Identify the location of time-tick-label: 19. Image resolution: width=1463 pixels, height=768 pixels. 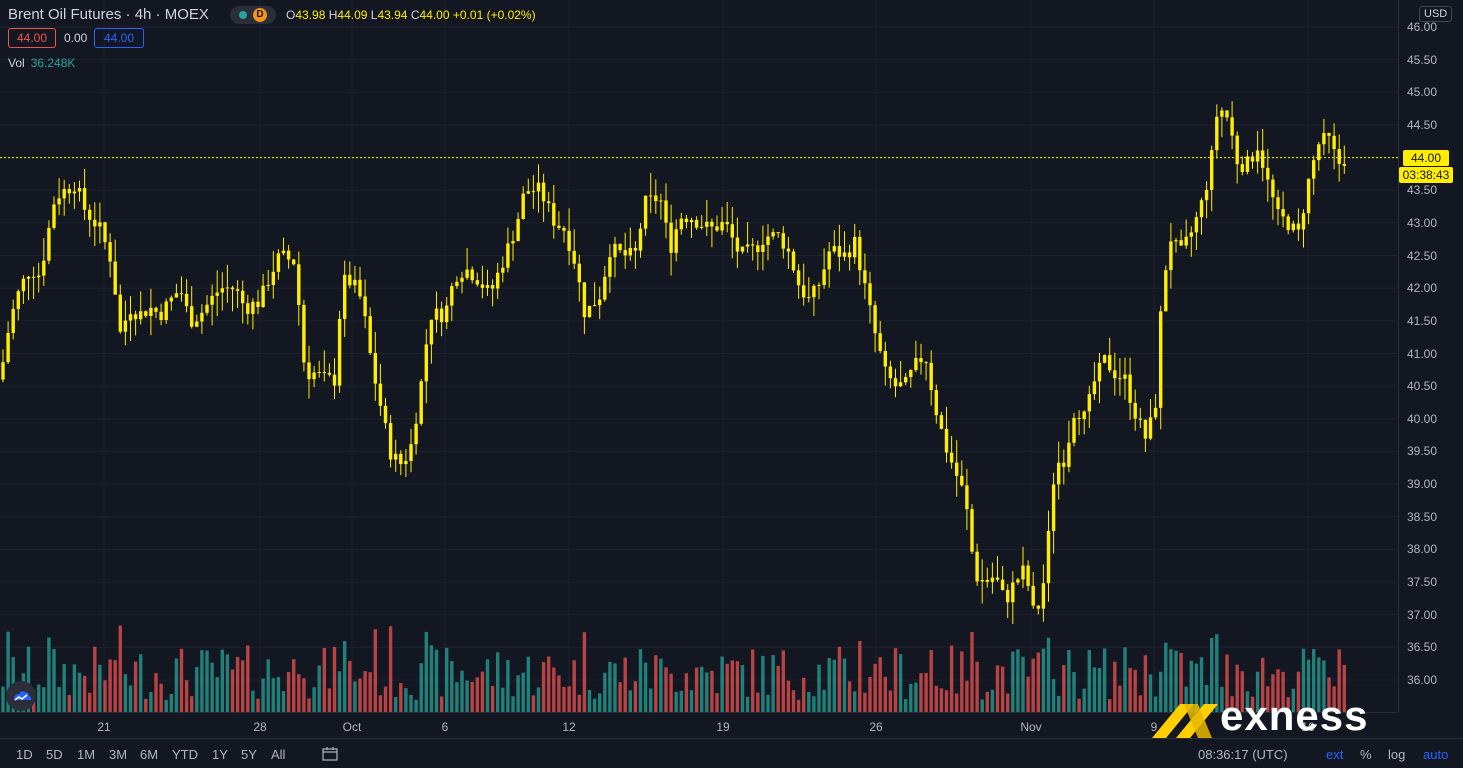
(723, 727).